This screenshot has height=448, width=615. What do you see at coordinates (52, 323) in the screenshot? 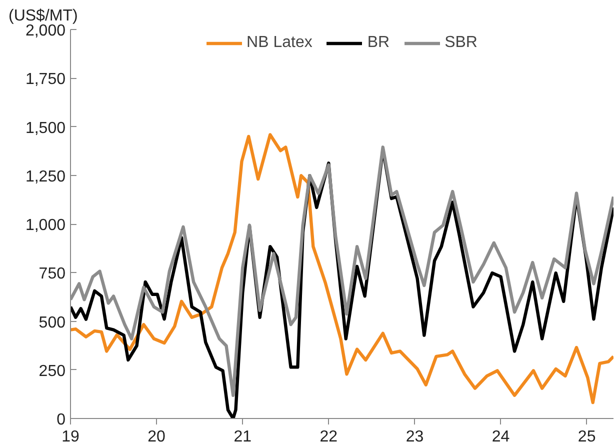
I see `y-tick-label: 500` at bounding box center [52, 323].